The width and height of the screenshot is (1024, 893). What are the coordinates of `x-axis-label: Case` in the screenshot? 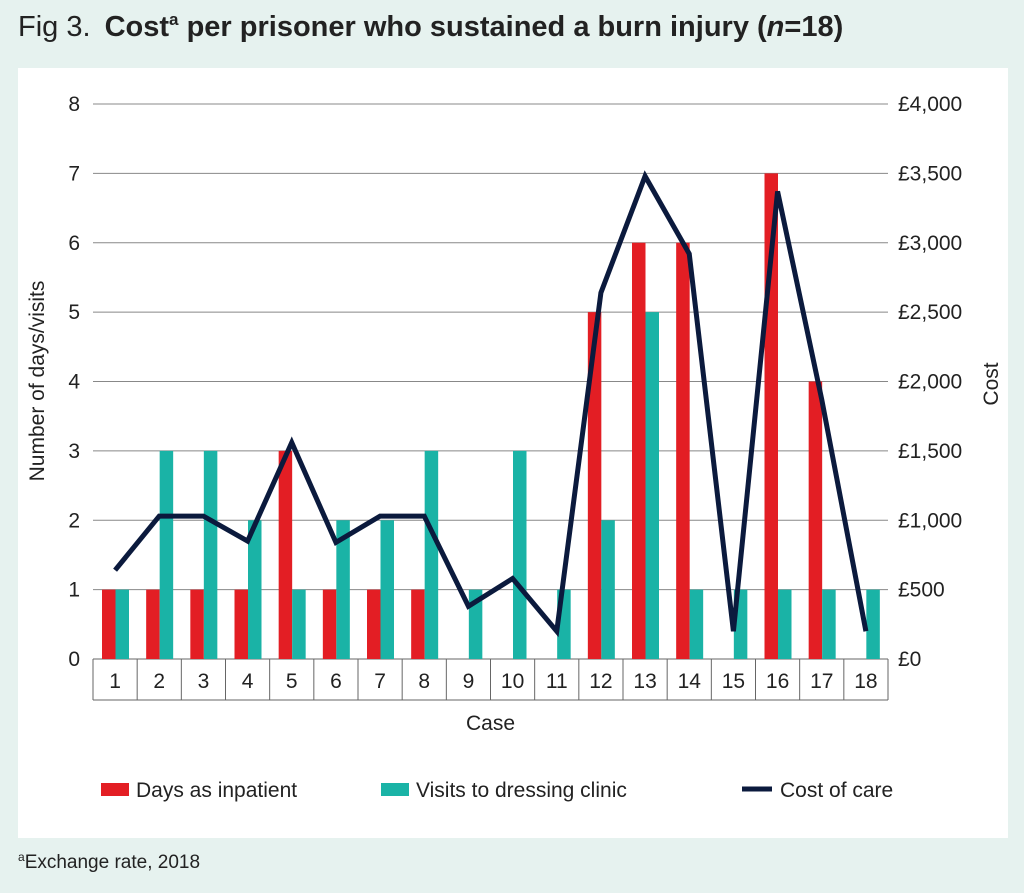 It's located at (490, 723).